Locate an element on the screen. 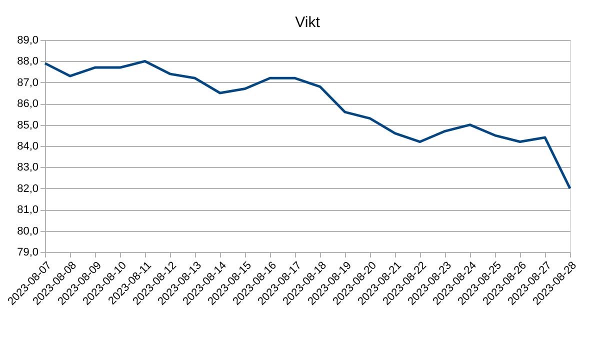 The width and height of the screenshot is (605, 341). y-tick-label: 87,0 is located at coordinates (27, 82).